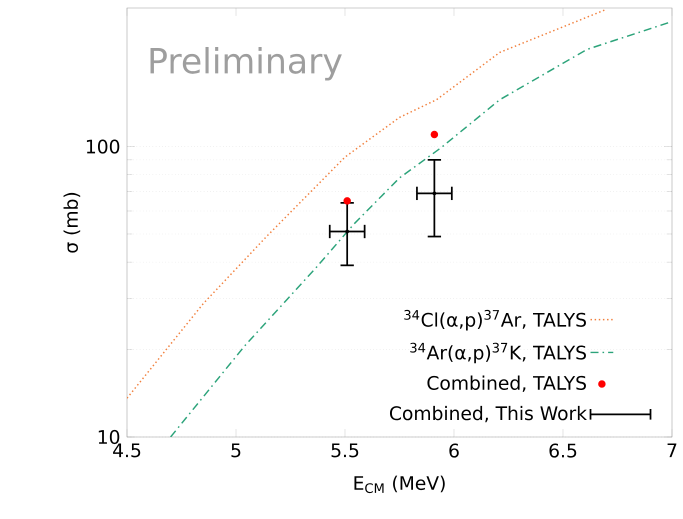  I want to click on x-tick-label: 5, so click(236, 450).